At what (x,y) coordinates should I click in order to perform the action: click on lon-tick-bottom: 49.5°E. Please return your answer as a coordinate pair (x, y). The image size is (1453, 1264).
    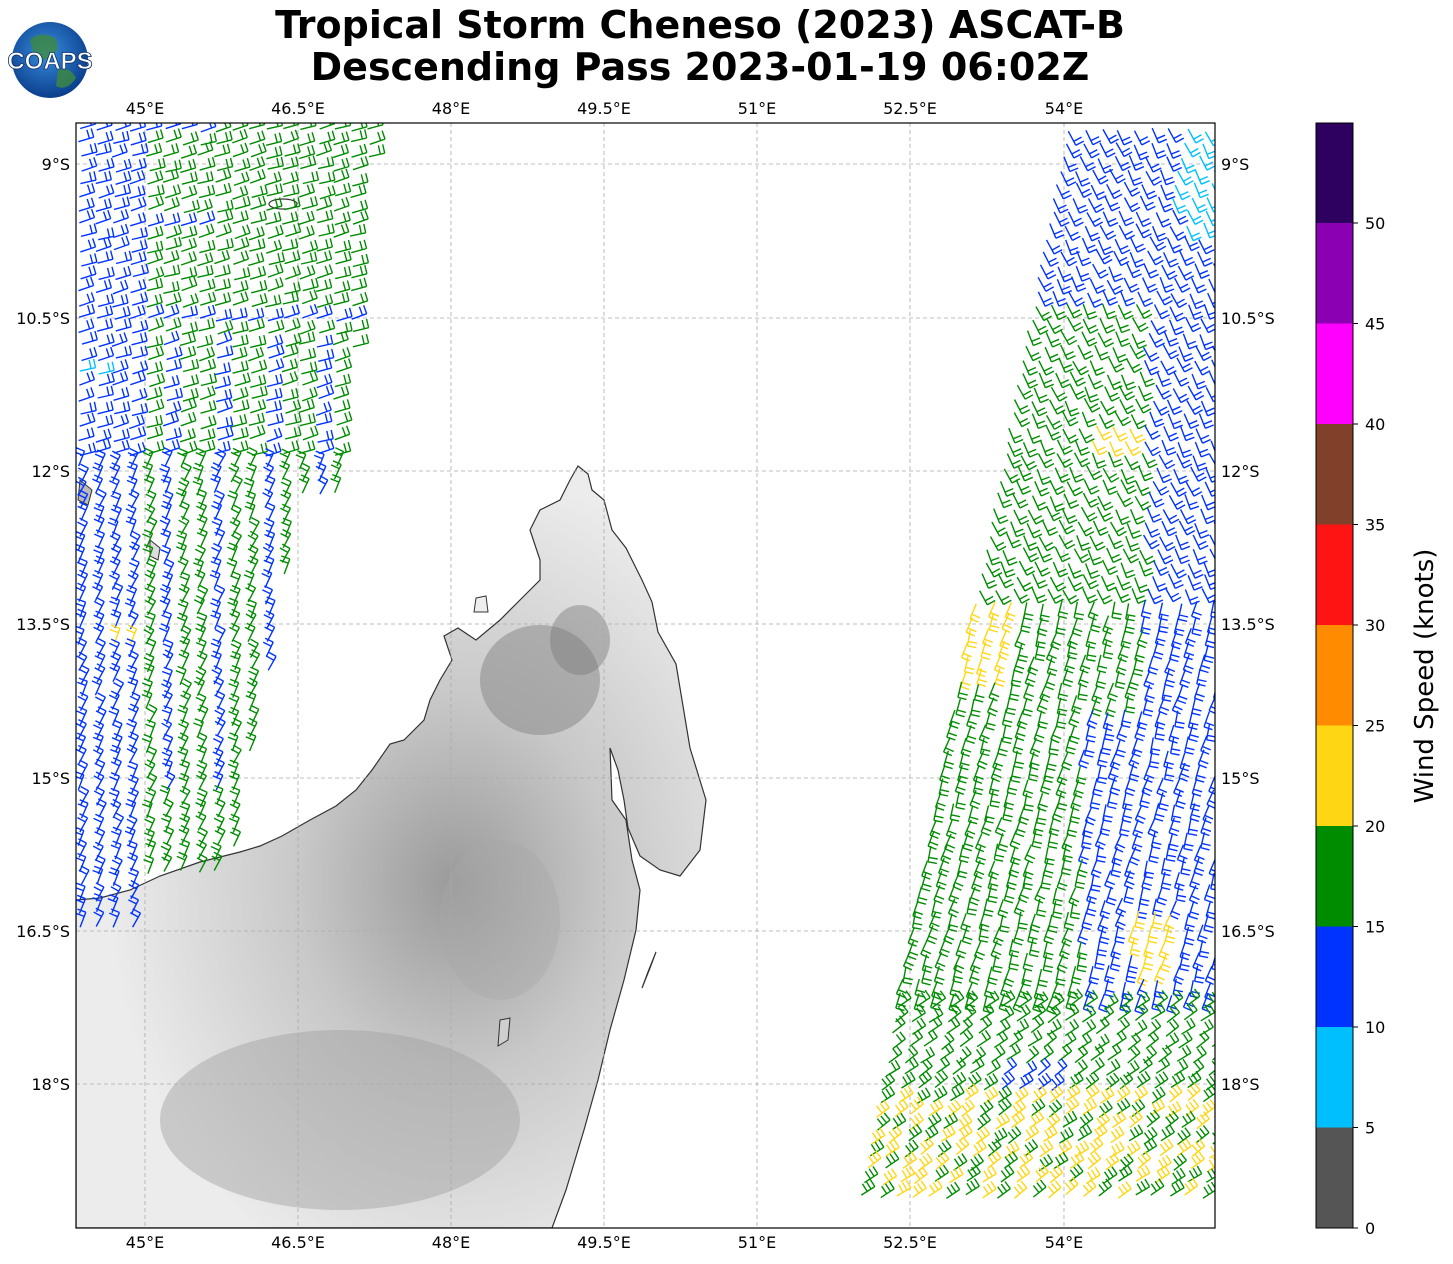
    Looking at the image, I should click on (604, 1242).